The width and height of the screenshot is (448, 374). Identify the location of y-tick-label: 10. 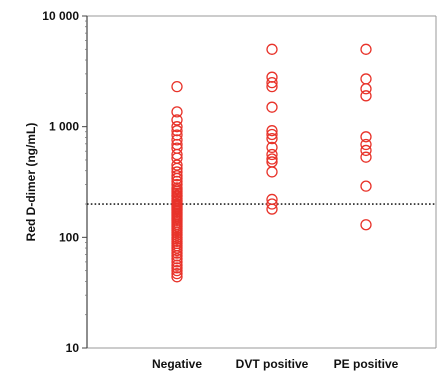
(73, 348).